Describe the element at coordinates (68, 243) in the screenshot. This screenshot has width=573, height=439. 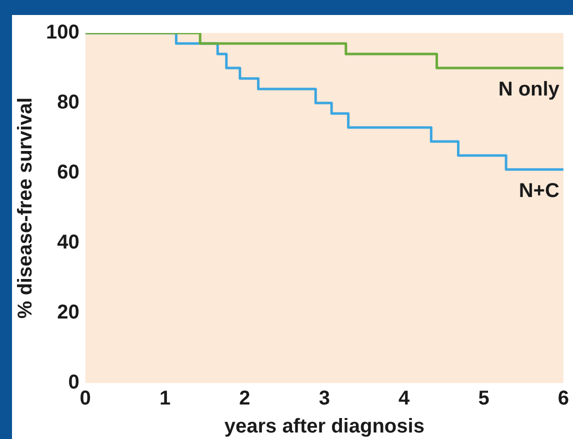
I see `y-tick-label: 40` at that location.